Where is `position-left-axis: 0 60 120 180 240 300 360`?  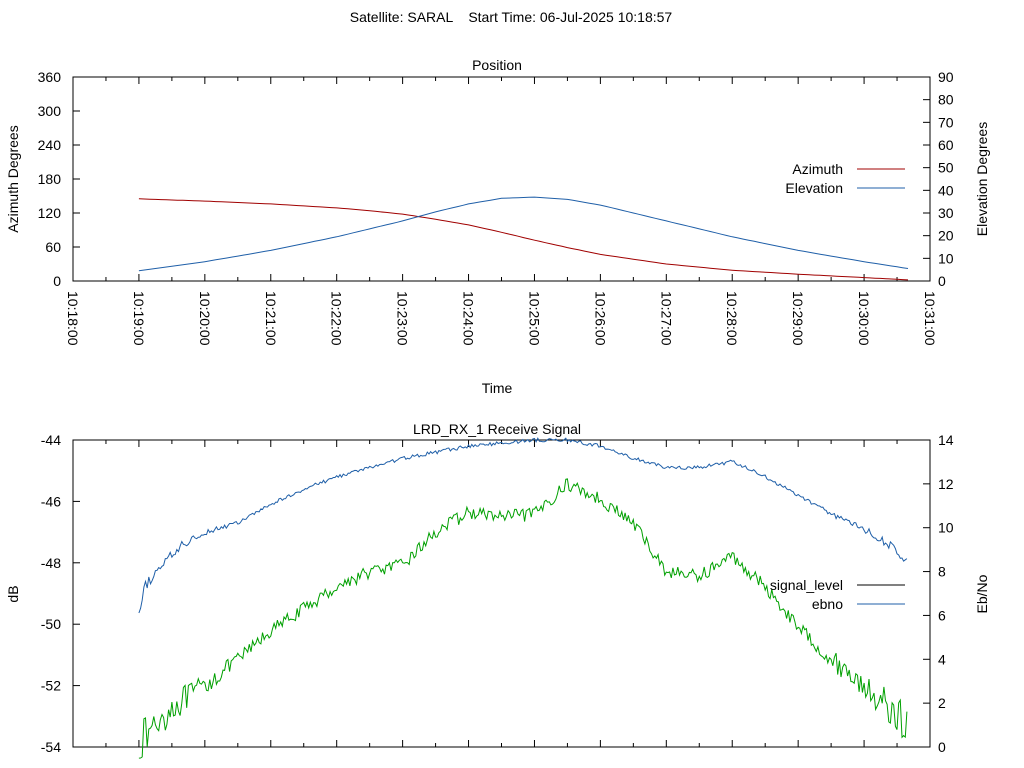
position-left-axis: 0 60 120 180 240 300 360 is located at coordinates (59, 179).